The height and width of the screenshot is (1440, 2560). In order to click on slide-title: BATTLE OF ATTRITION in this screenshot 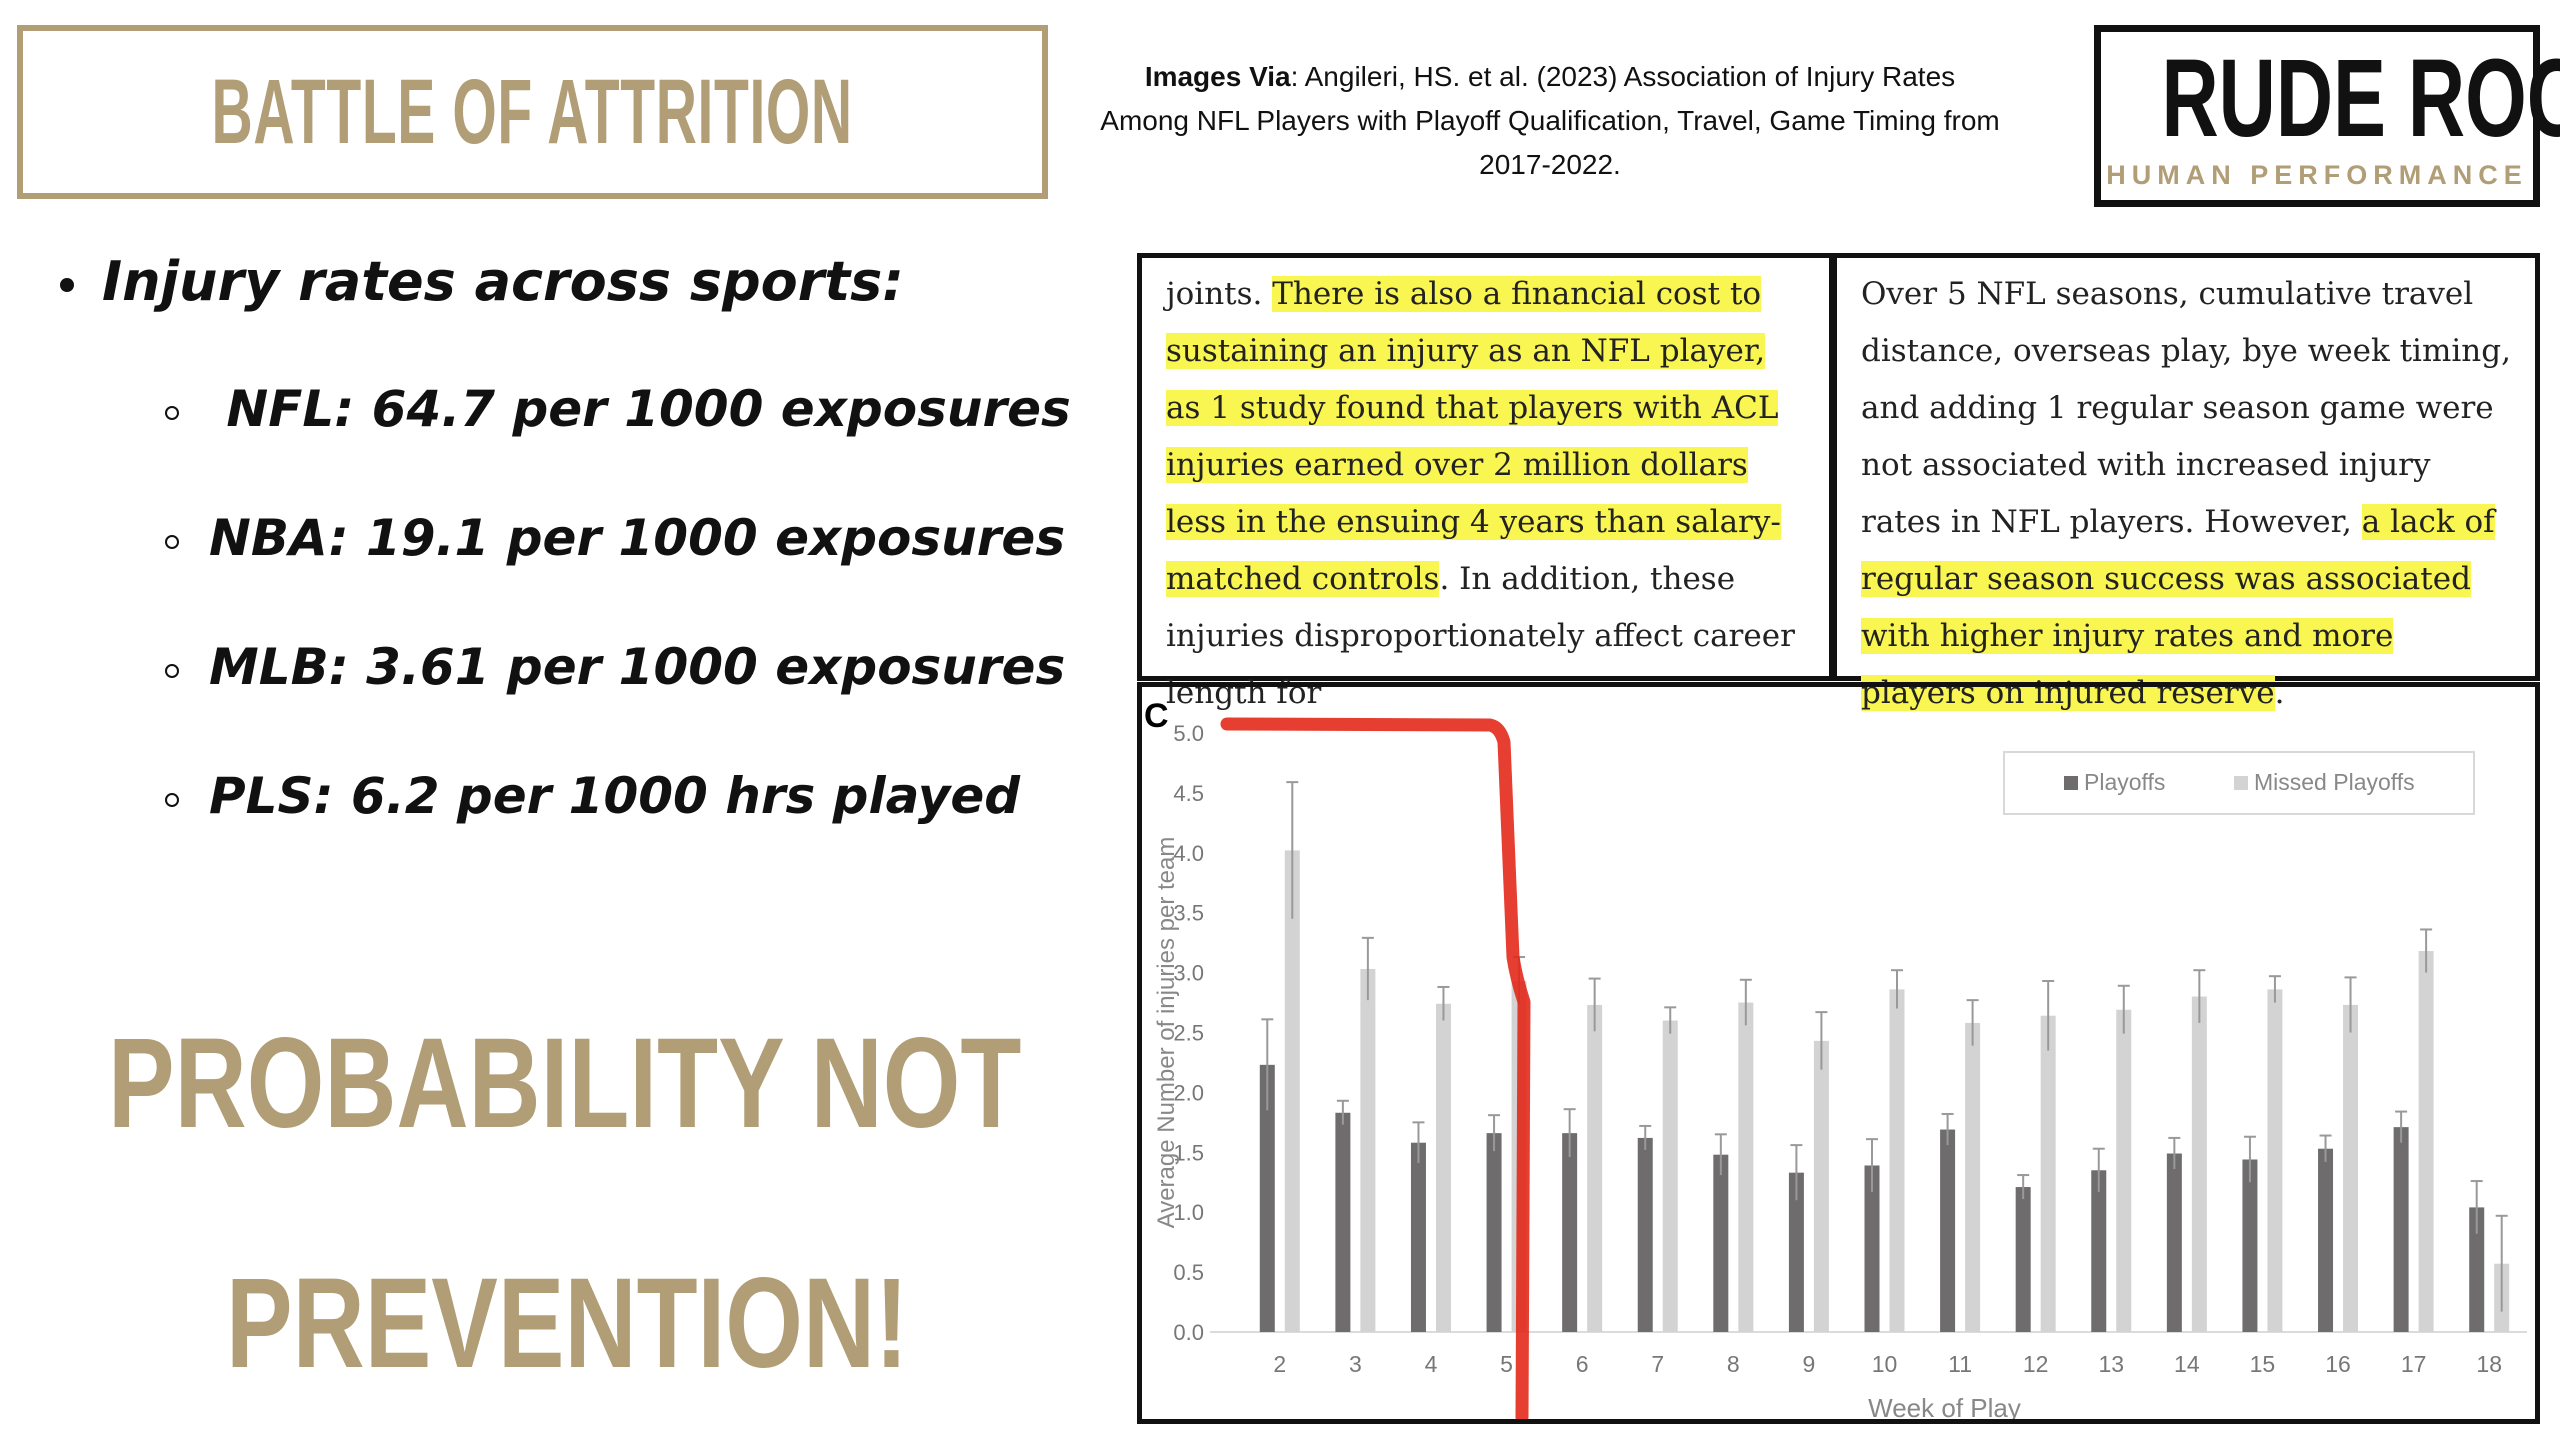, I will do `click(532, 111)`.